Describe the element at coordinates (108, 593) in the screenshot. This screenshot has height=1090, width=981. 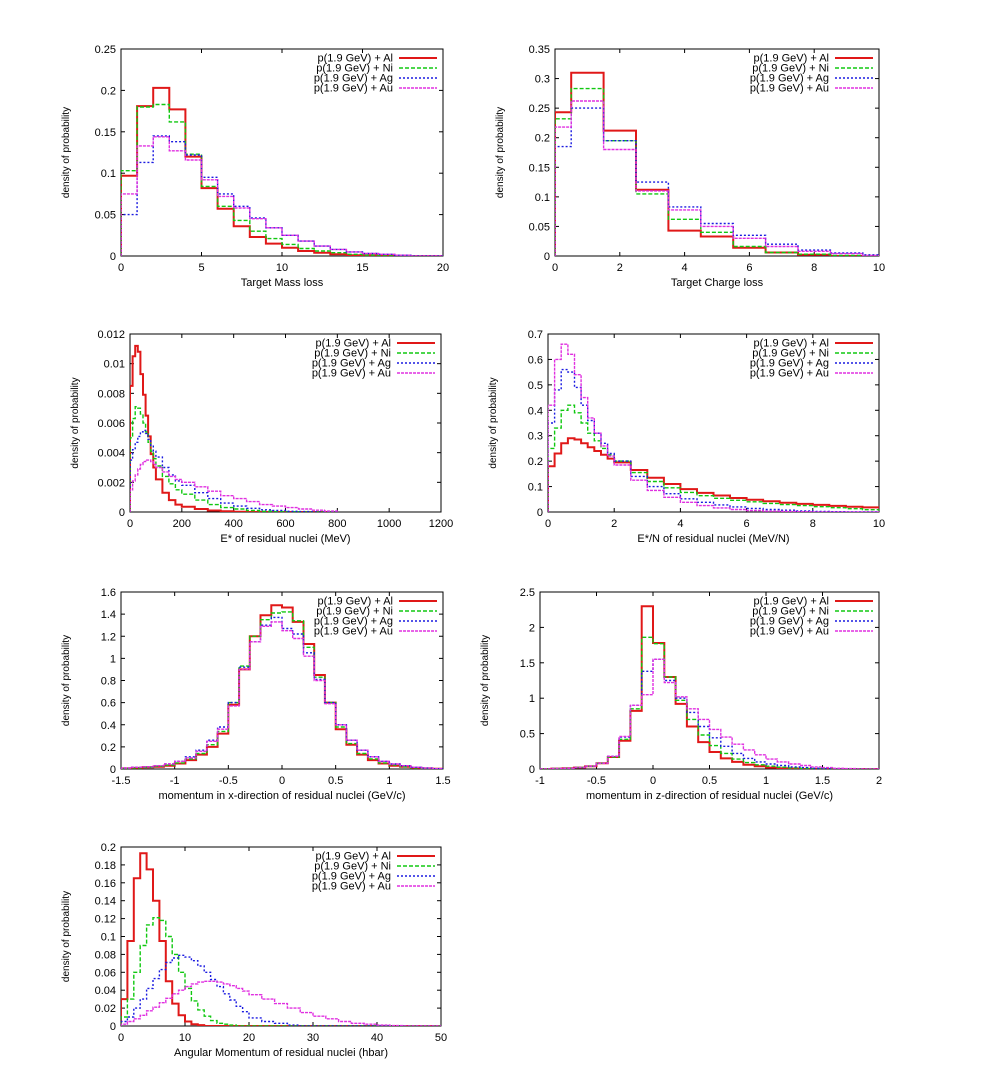
I see `y-tick-label: 1.6` at that location.